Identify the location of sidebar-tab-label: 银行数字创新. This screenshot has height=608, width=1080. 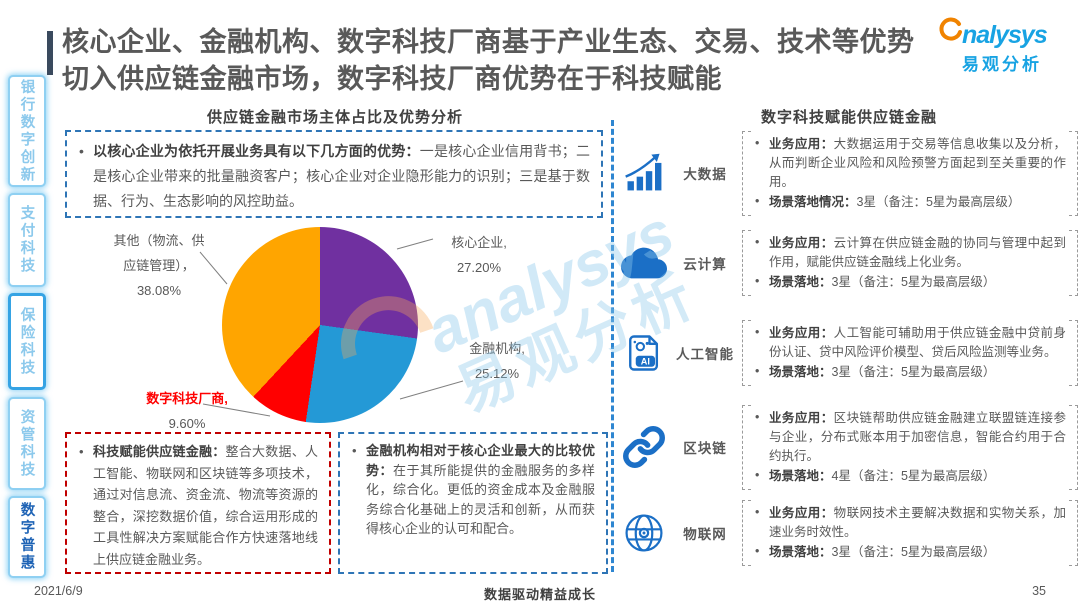
(26, 131).